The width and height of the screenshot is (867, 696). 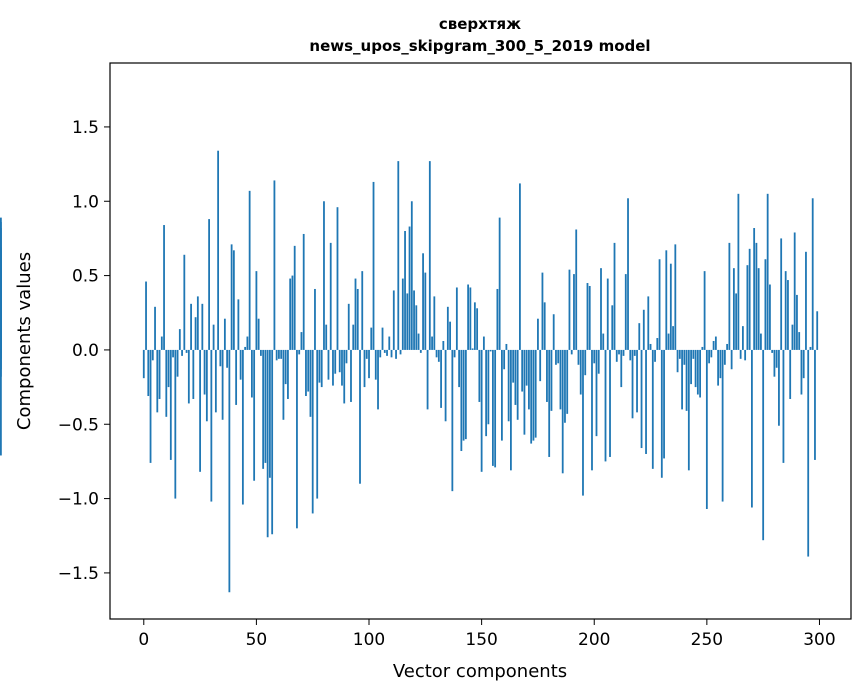 I want to click on x-tick-label: 0, so click(x=143, y=640).